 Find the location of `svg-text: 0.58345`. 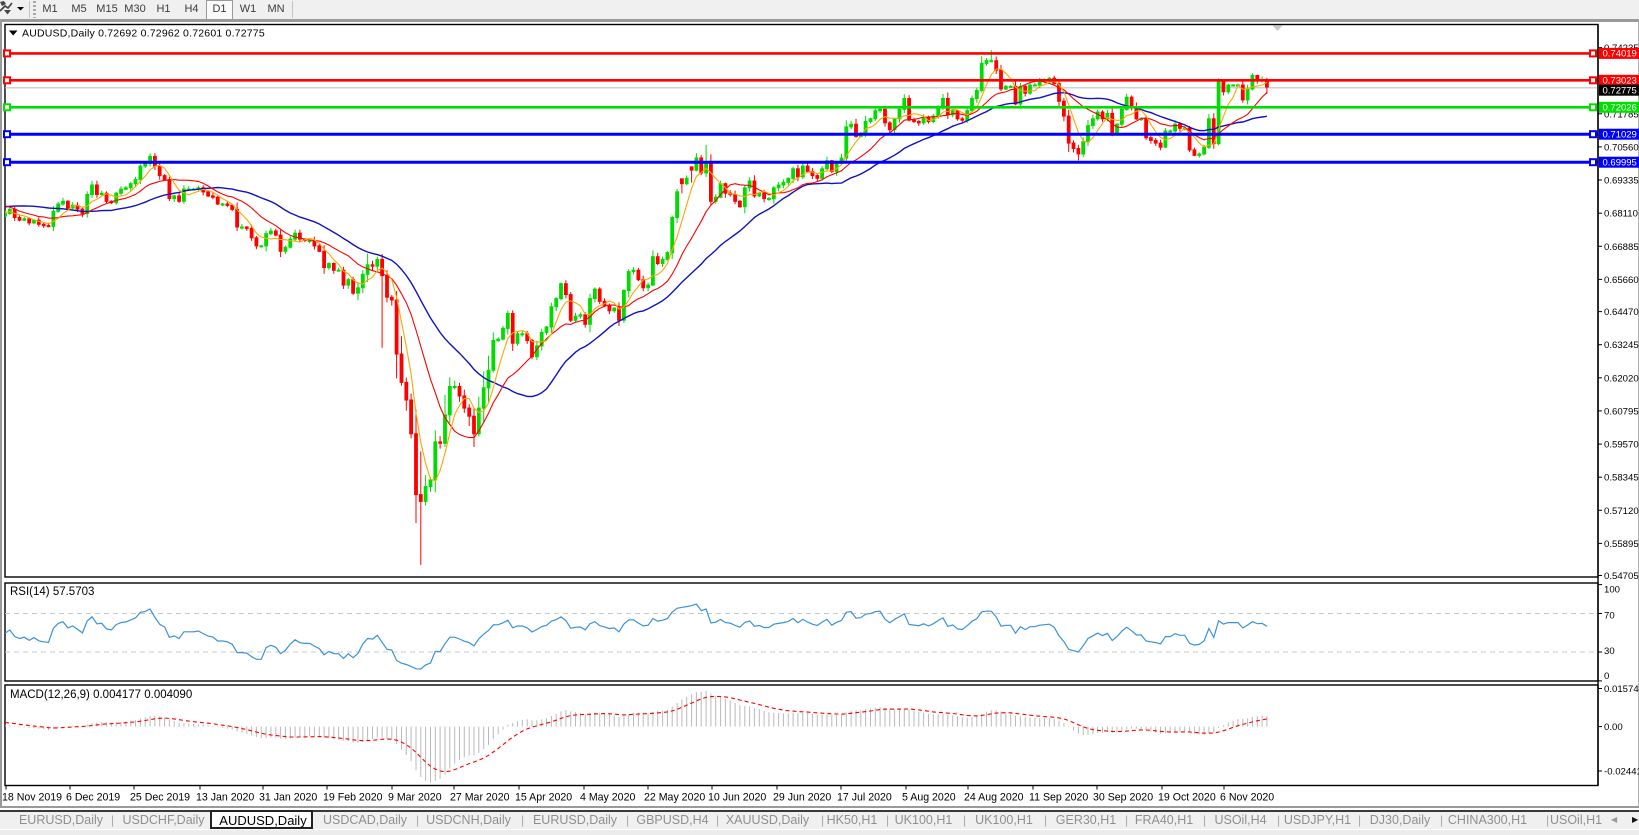

svg-text: 0.58345 is located at coordinates (1621, 478).